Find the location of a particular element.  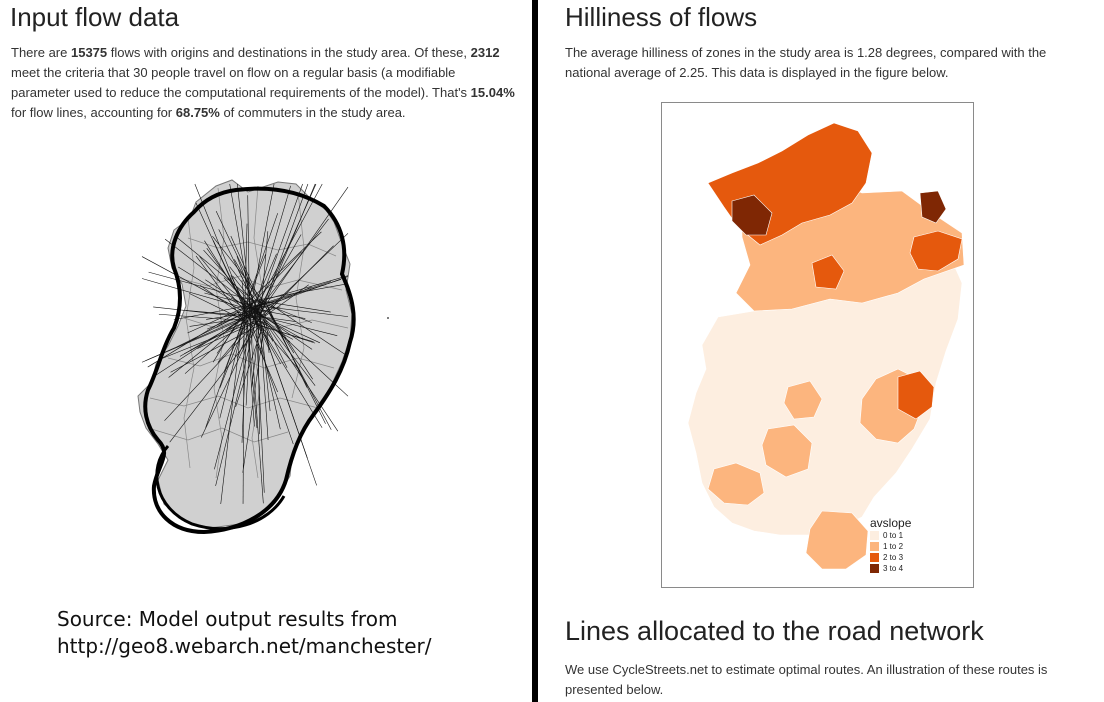

flow-lines-percent: 15.04% is located at coordinates (492, 92).